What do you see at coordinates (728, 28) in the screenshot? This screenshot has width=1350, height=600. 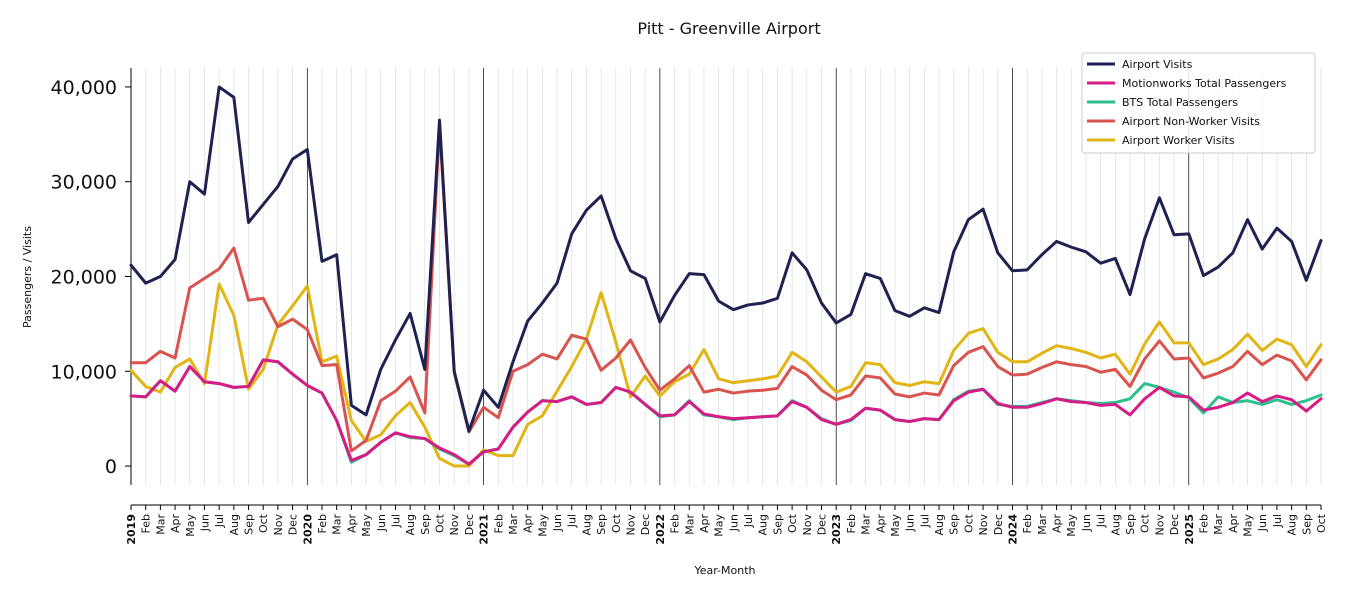 I see `chart-title: Pitt - Greenville Airport` at bounding box center [728, 28].